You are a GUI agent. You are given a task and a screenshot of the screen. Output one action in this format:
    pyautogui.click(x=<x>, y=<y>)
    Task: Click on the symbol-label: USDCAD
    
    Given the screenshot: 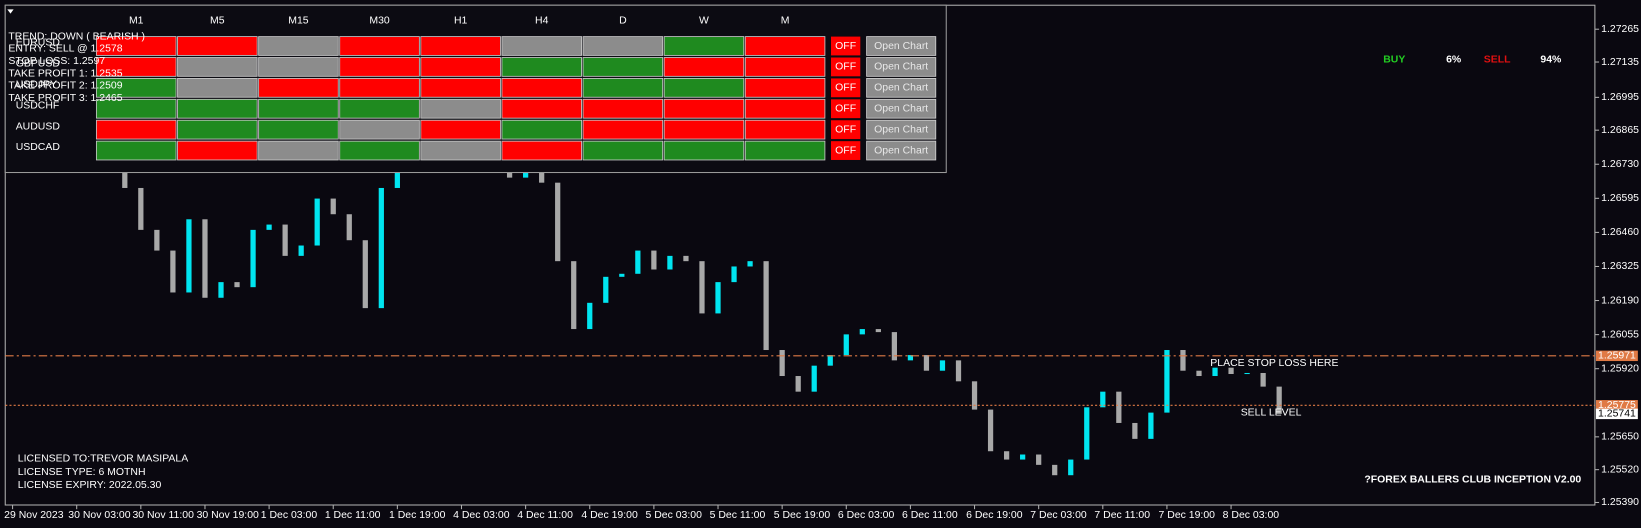 What is the action you would take?
    pyautogui.click(x=38, y=147)
    